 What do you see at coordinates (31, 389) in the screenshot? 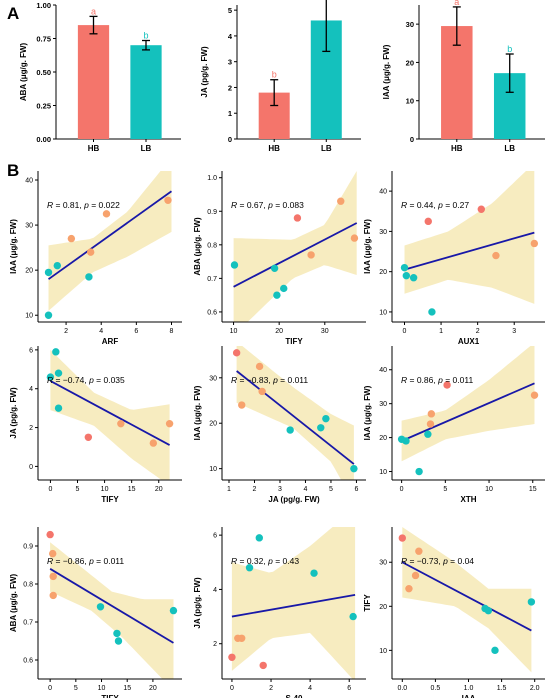
I see `y-tick-label: 4` at bounding box center [31, 389].